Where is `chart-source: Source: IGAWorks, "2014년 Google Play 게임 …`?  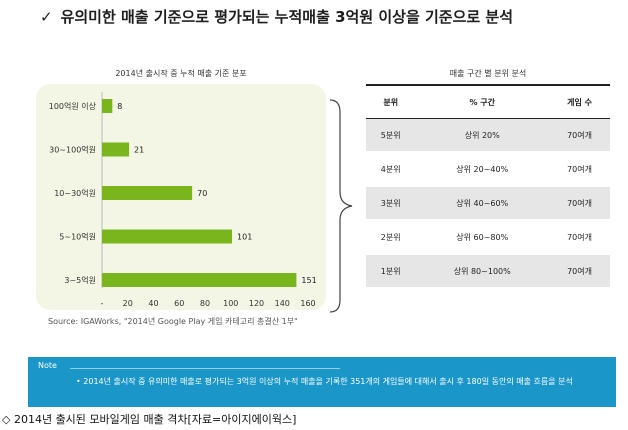 chart-source: Source: IGAWorks, "2014년 Google Play 게임 … is located at coordinates (173, 321).